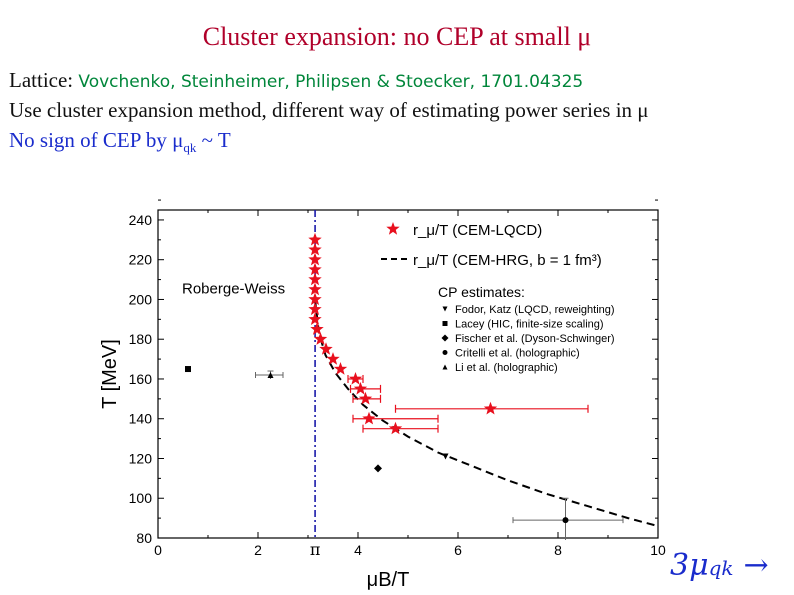 The width and height of the screenshot is (794, 595). What do you see at coordinates (141, 220) in the screenshot?
I see `y-tick-label: 240` at bounding box center [141, 220].